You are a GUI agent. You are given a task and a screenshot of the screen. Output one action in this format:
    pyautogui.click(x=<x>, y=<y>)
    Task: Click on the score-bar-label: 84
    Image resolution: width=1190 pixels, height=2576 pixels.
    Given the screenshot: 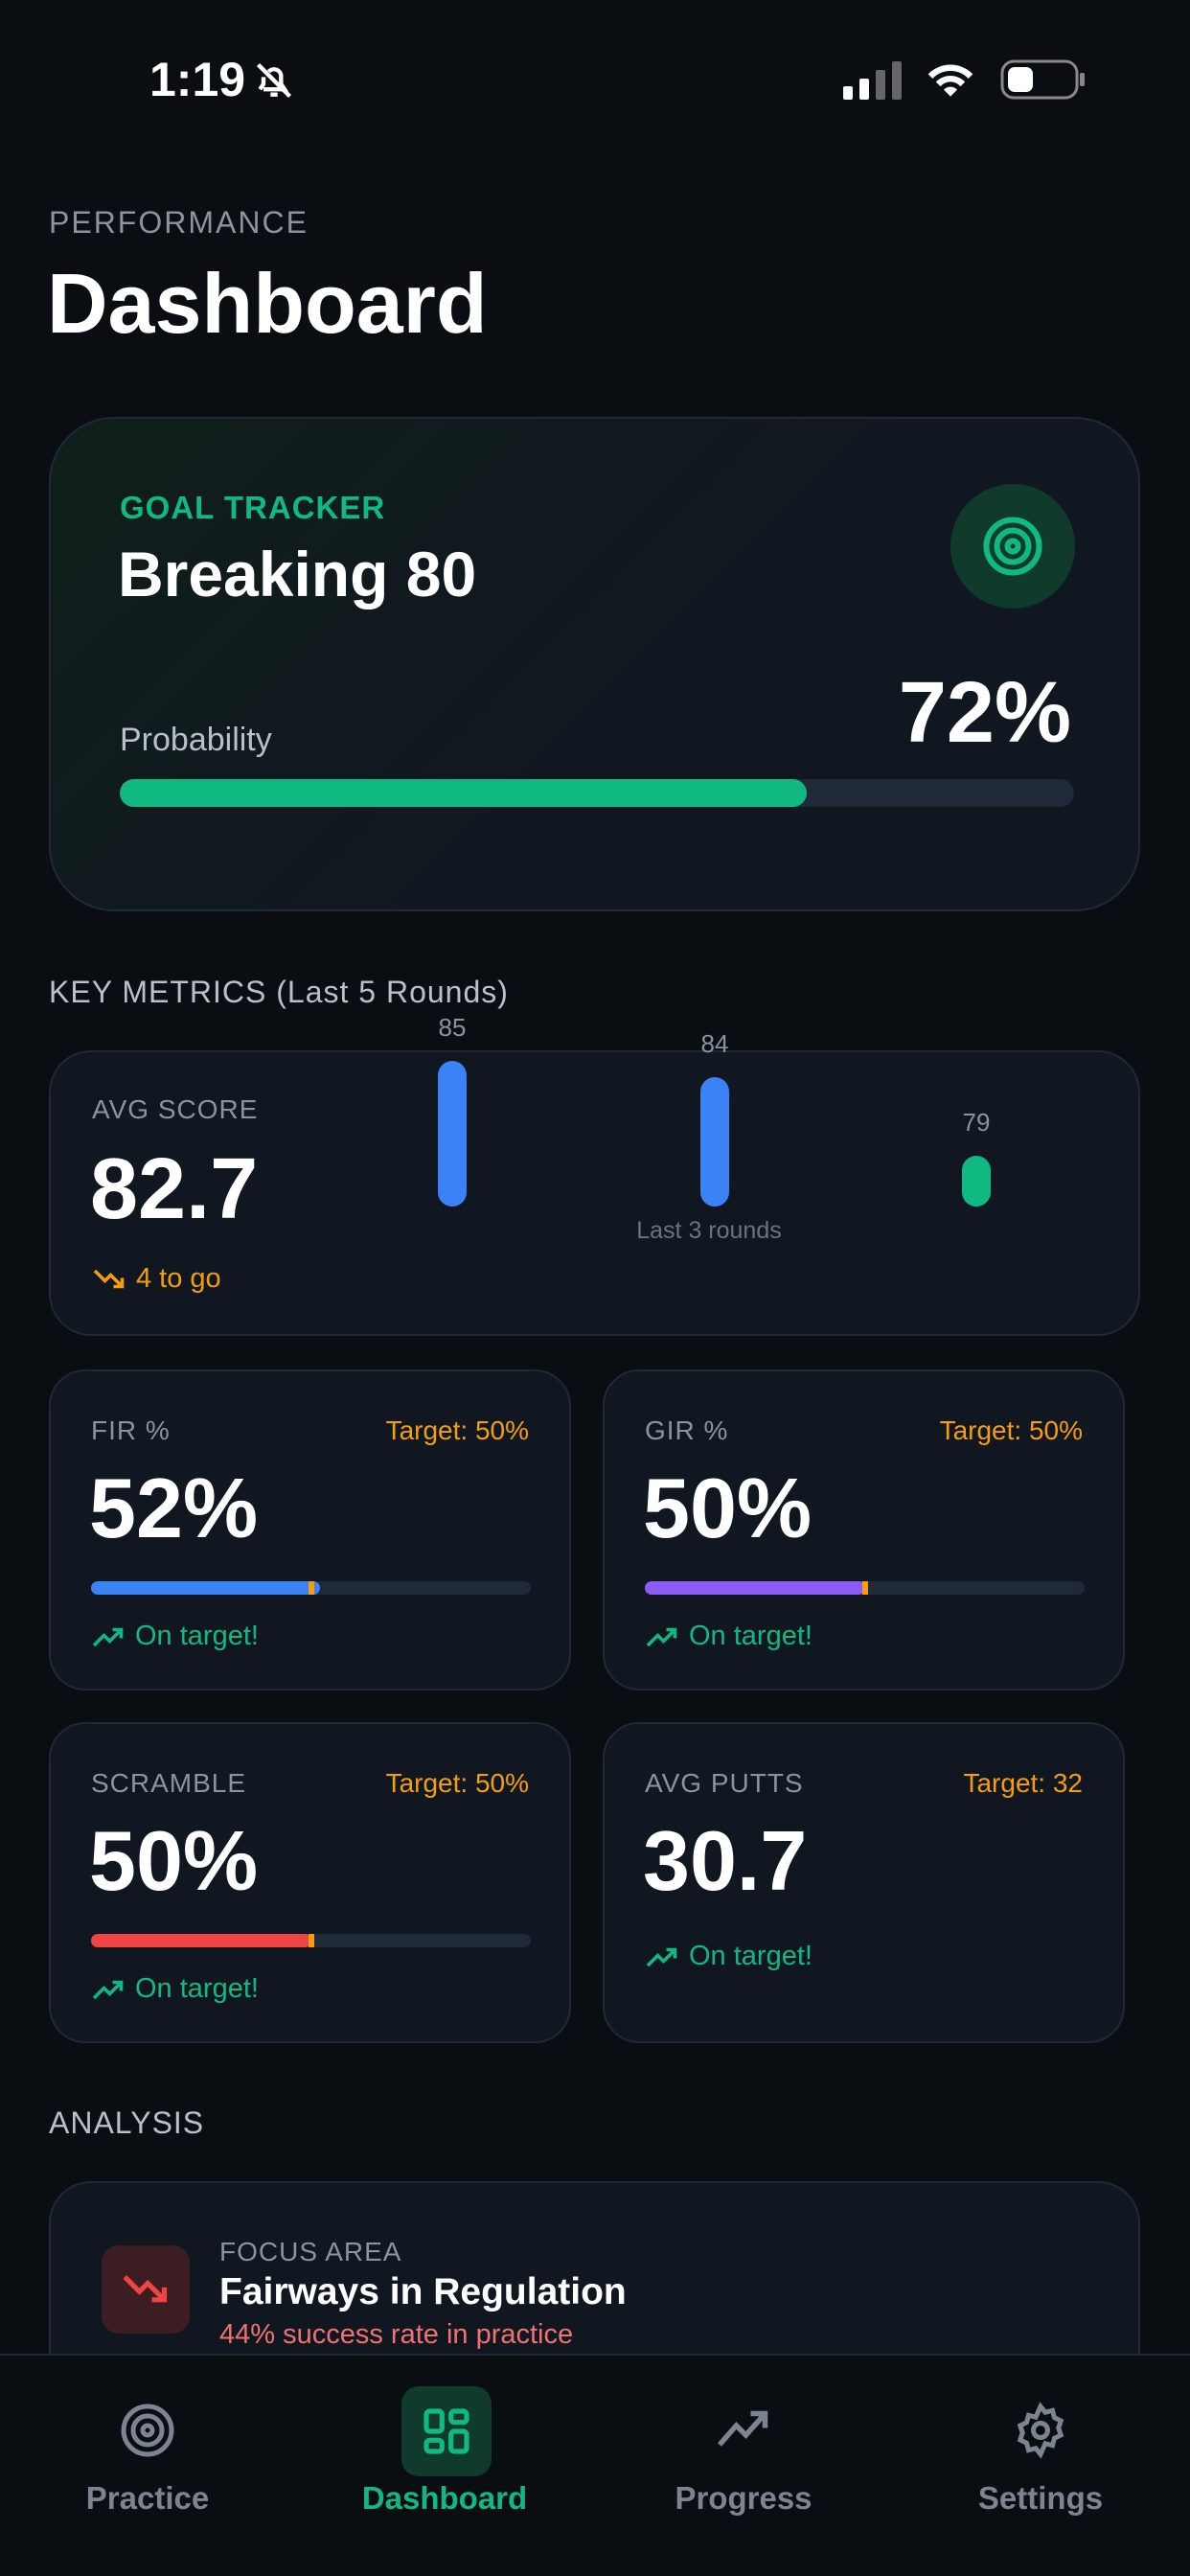 What is the action you would take?
    pyautogui.click(x=715, y=1043)
    